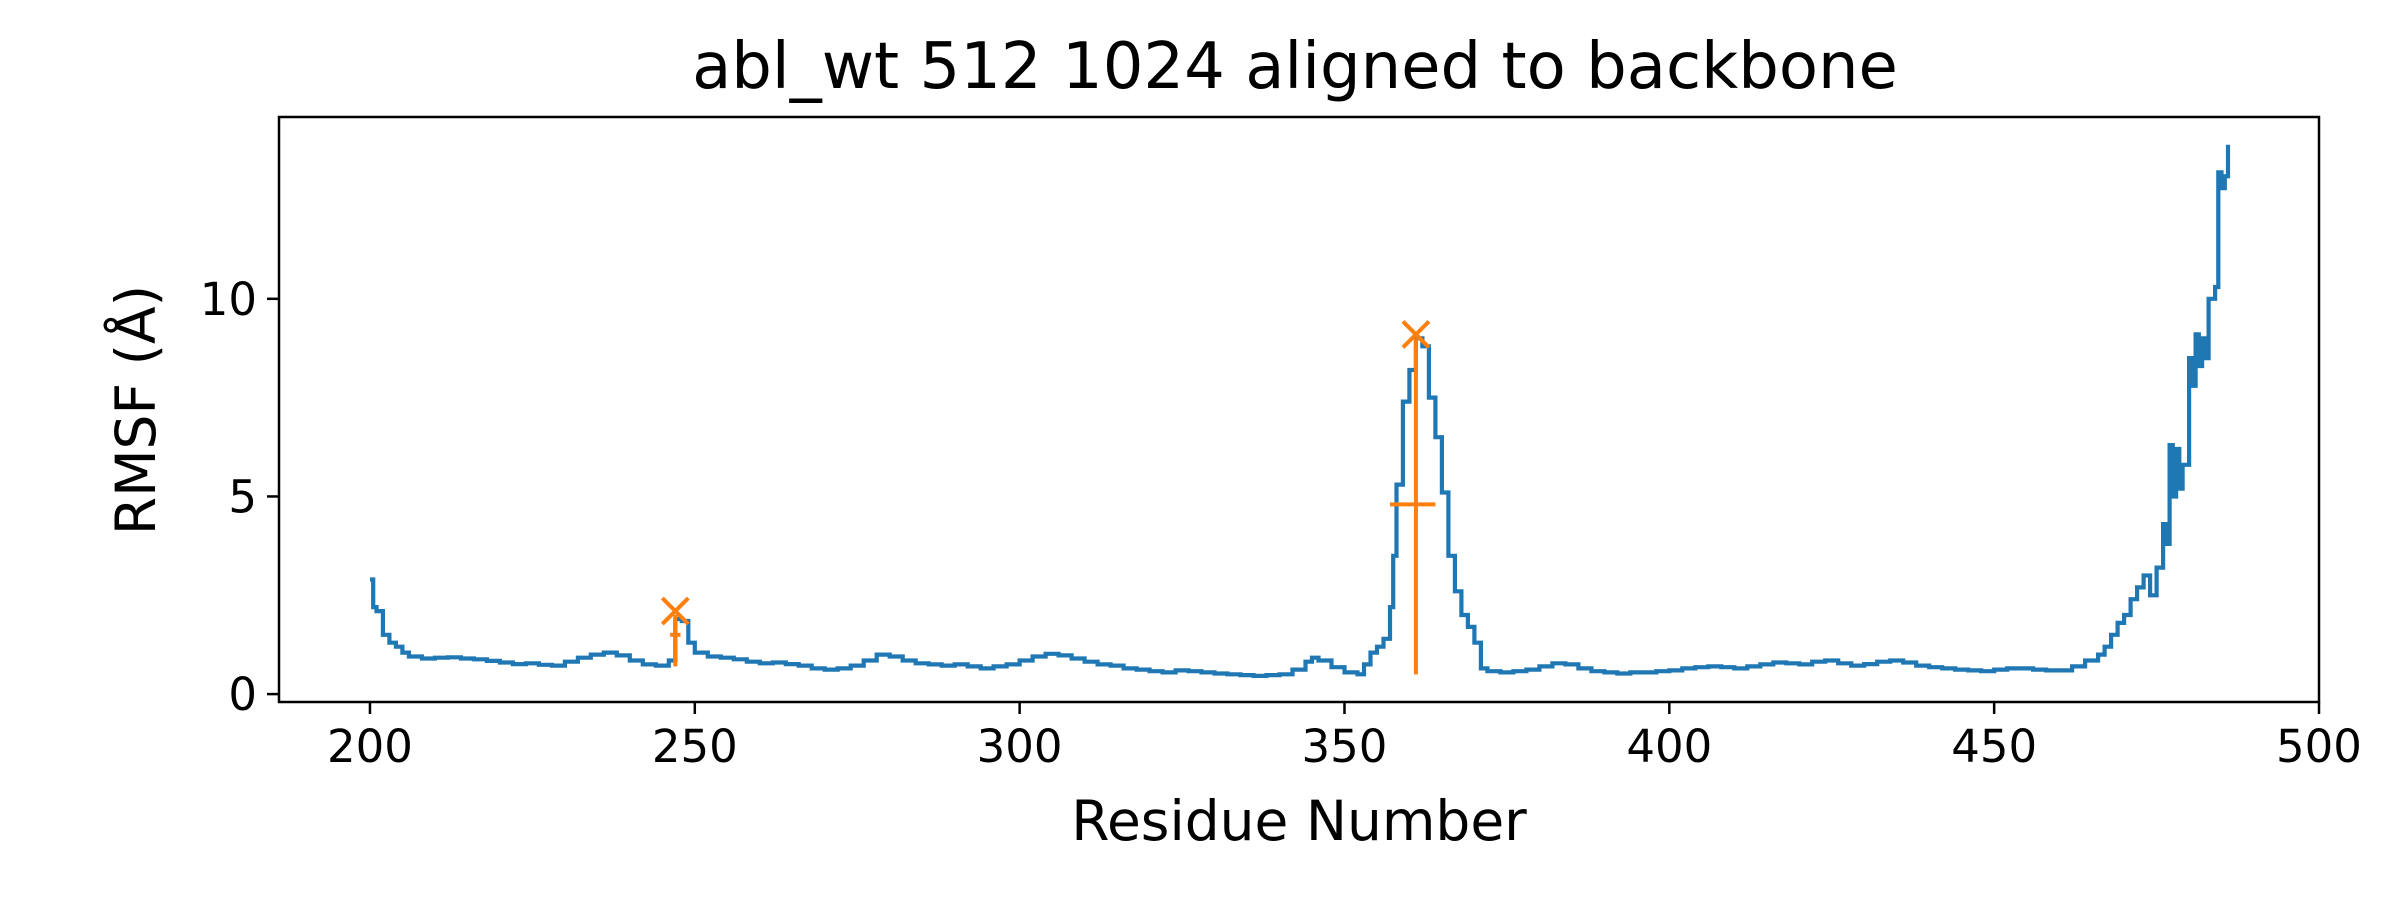 Image resolution: width=2400 pixels, height=900 pixels. Describe the element at coordinates (242, 694) in the screenshot. I see `y-tick-label: 0` at that location.